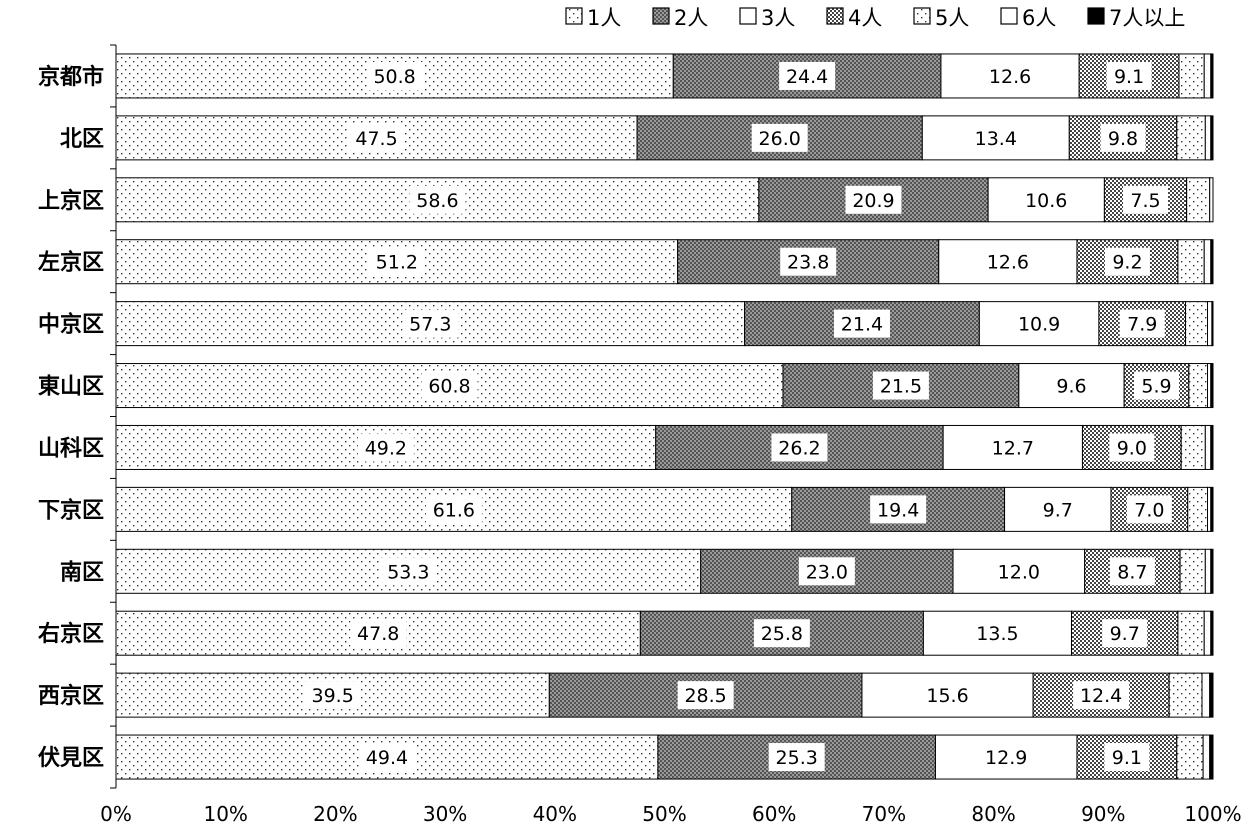 The image size is (1253, 829). Describe the element at coordinates (71, 696) in the screenshot. I see `category-label: 西京区` at that location.